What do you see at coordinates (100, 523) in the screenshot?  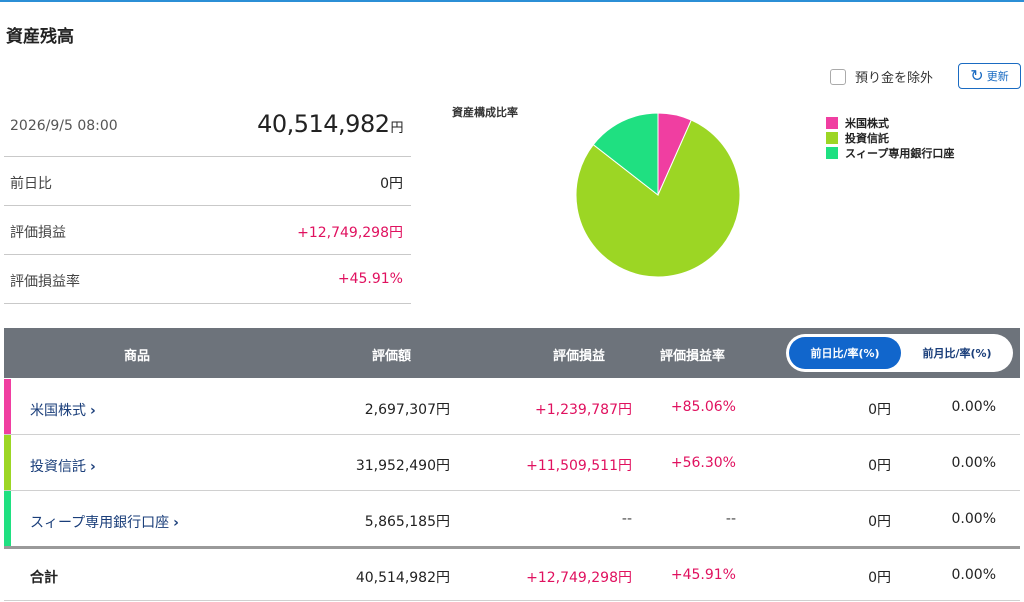 I see `row-product-name: スィープ専用銀行口座` at bounding box center [100, 523].